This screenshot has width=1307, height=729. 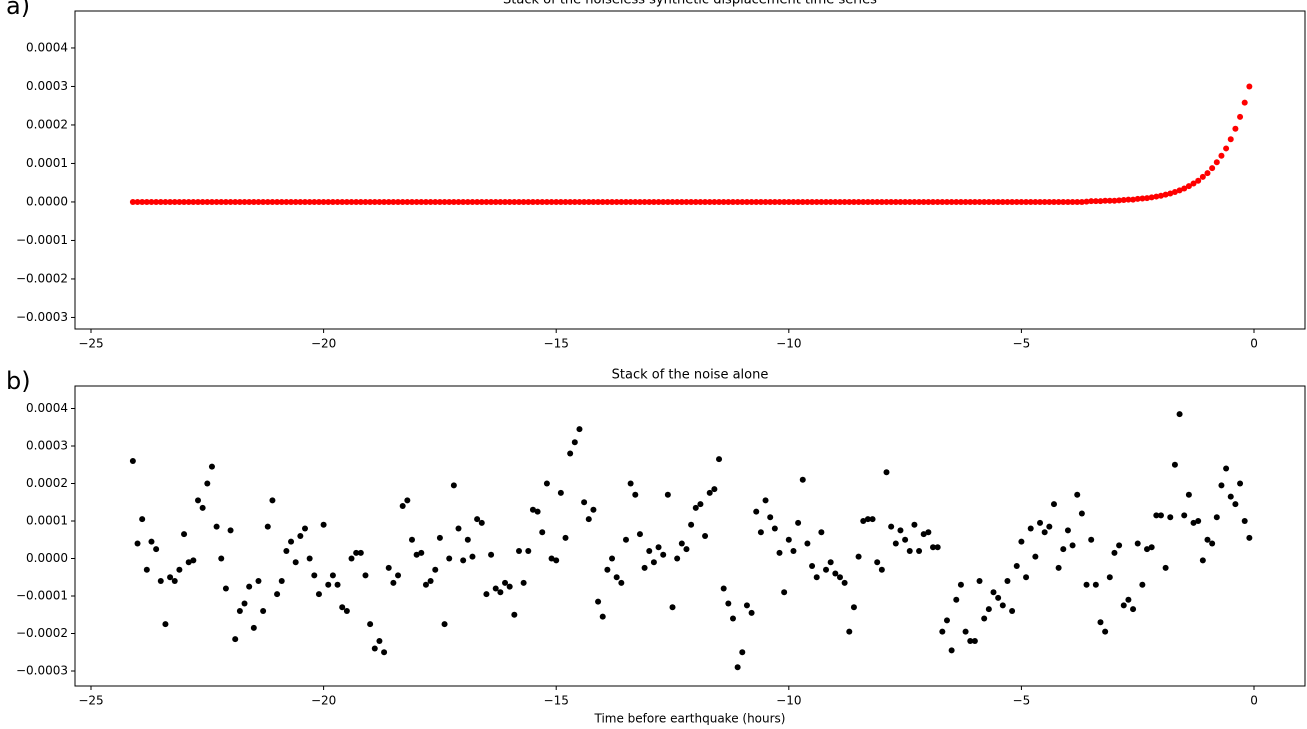 I want to click on y-tick-label: 0.0003, so click(x=47, y=86).